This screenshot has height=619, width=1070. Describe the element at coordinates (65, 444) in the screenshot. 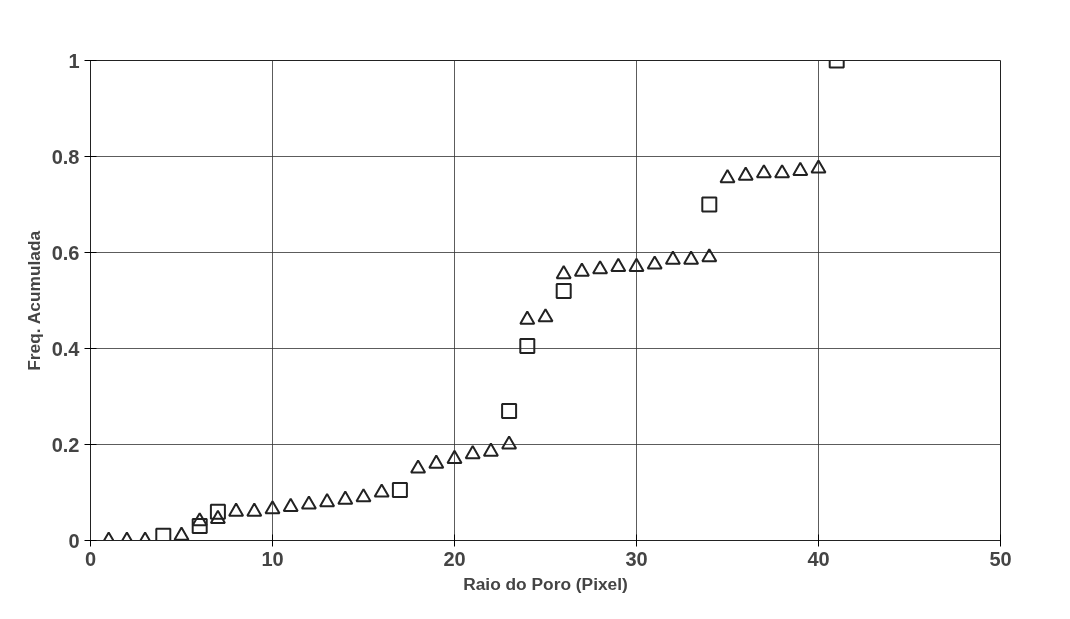

I see `y-tick-label: 0.2` at that location.